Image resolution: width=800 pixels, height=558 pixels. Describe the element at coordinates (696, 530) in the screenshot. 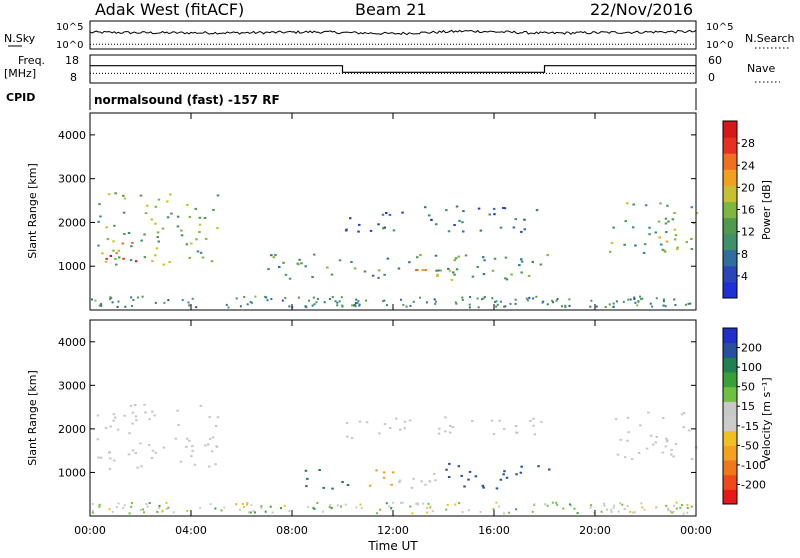

I see `x-tick-label: 00:00` at that location.